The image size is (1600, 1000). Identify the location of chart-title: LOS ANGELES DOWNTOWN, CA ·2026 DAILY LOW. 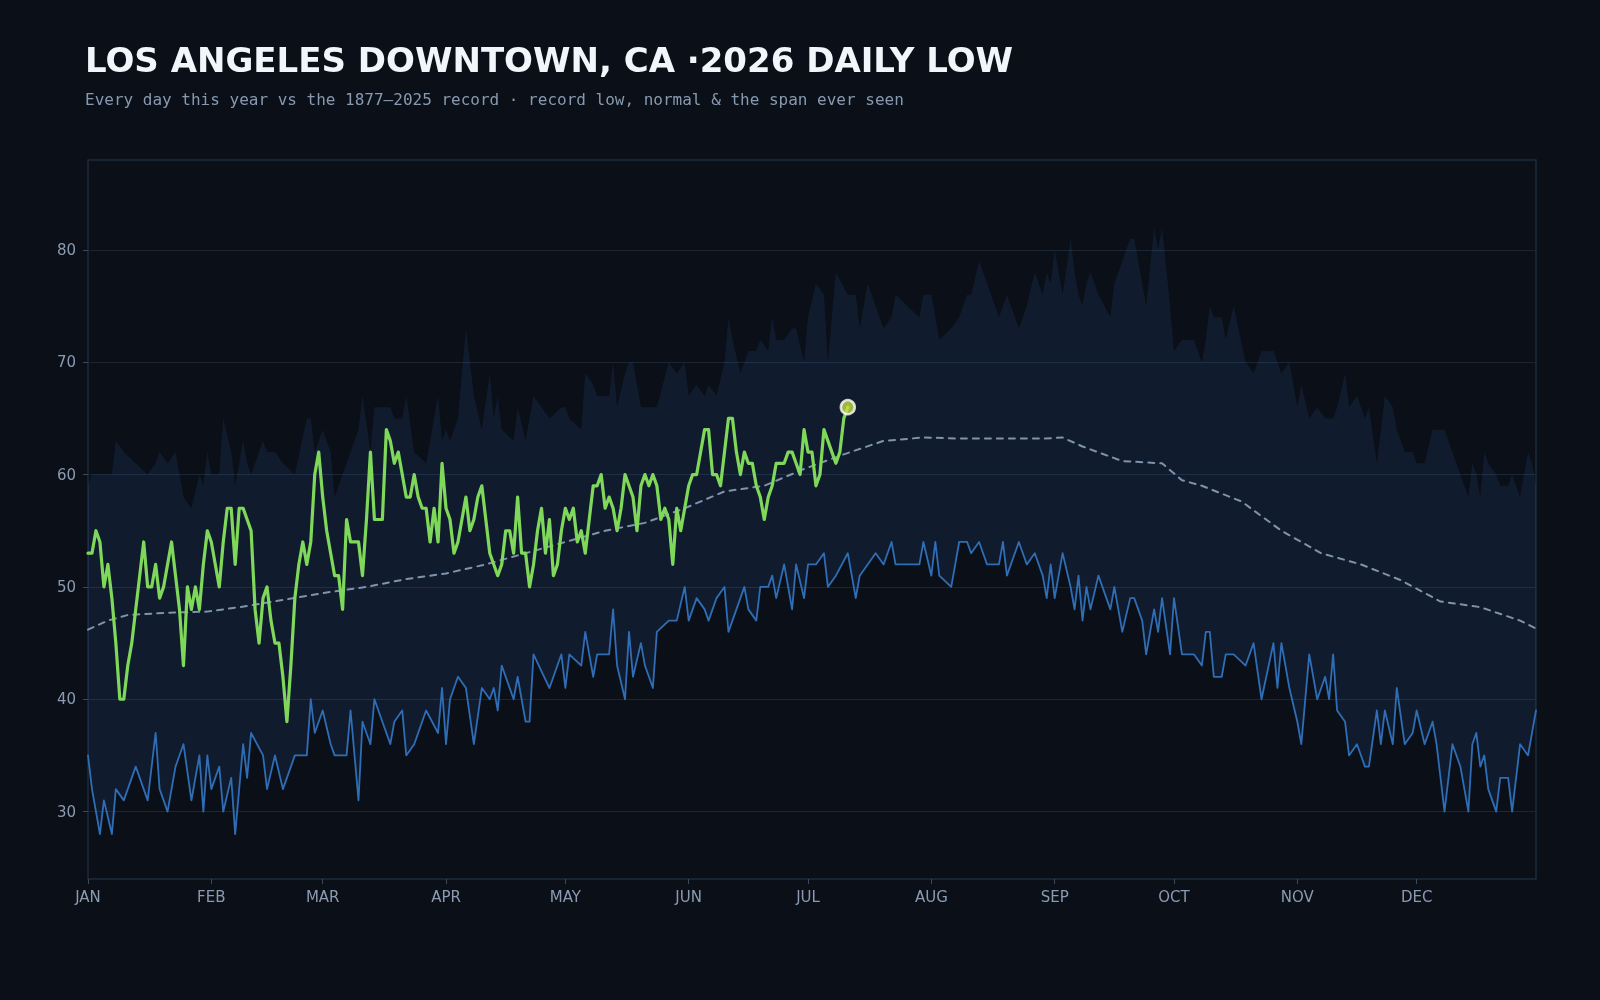
(549, 60).